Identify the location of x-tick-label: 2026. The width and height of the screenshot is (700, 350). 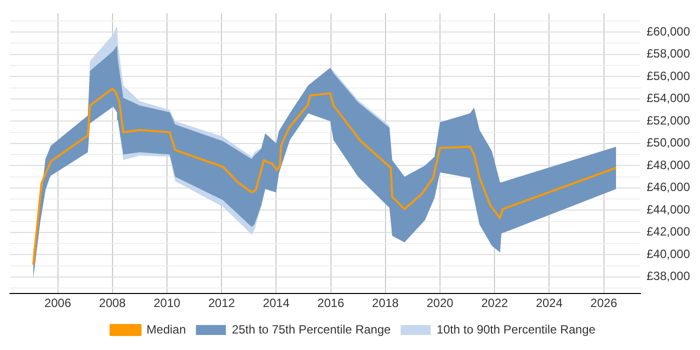
(604, 303).